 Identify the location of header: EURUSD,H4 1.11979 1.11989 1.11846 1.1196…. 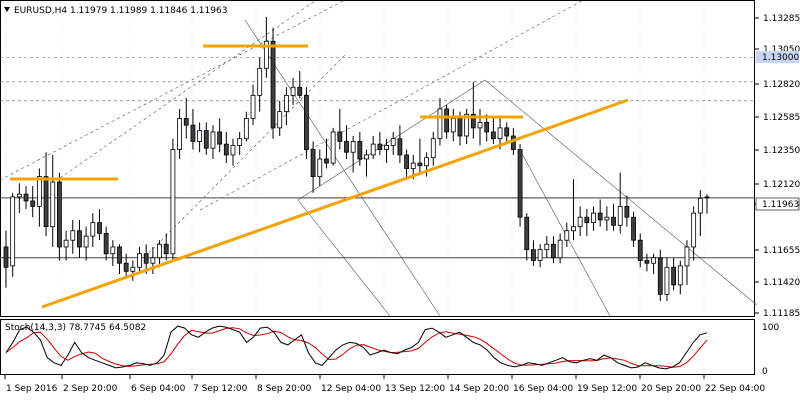
(115, 11).